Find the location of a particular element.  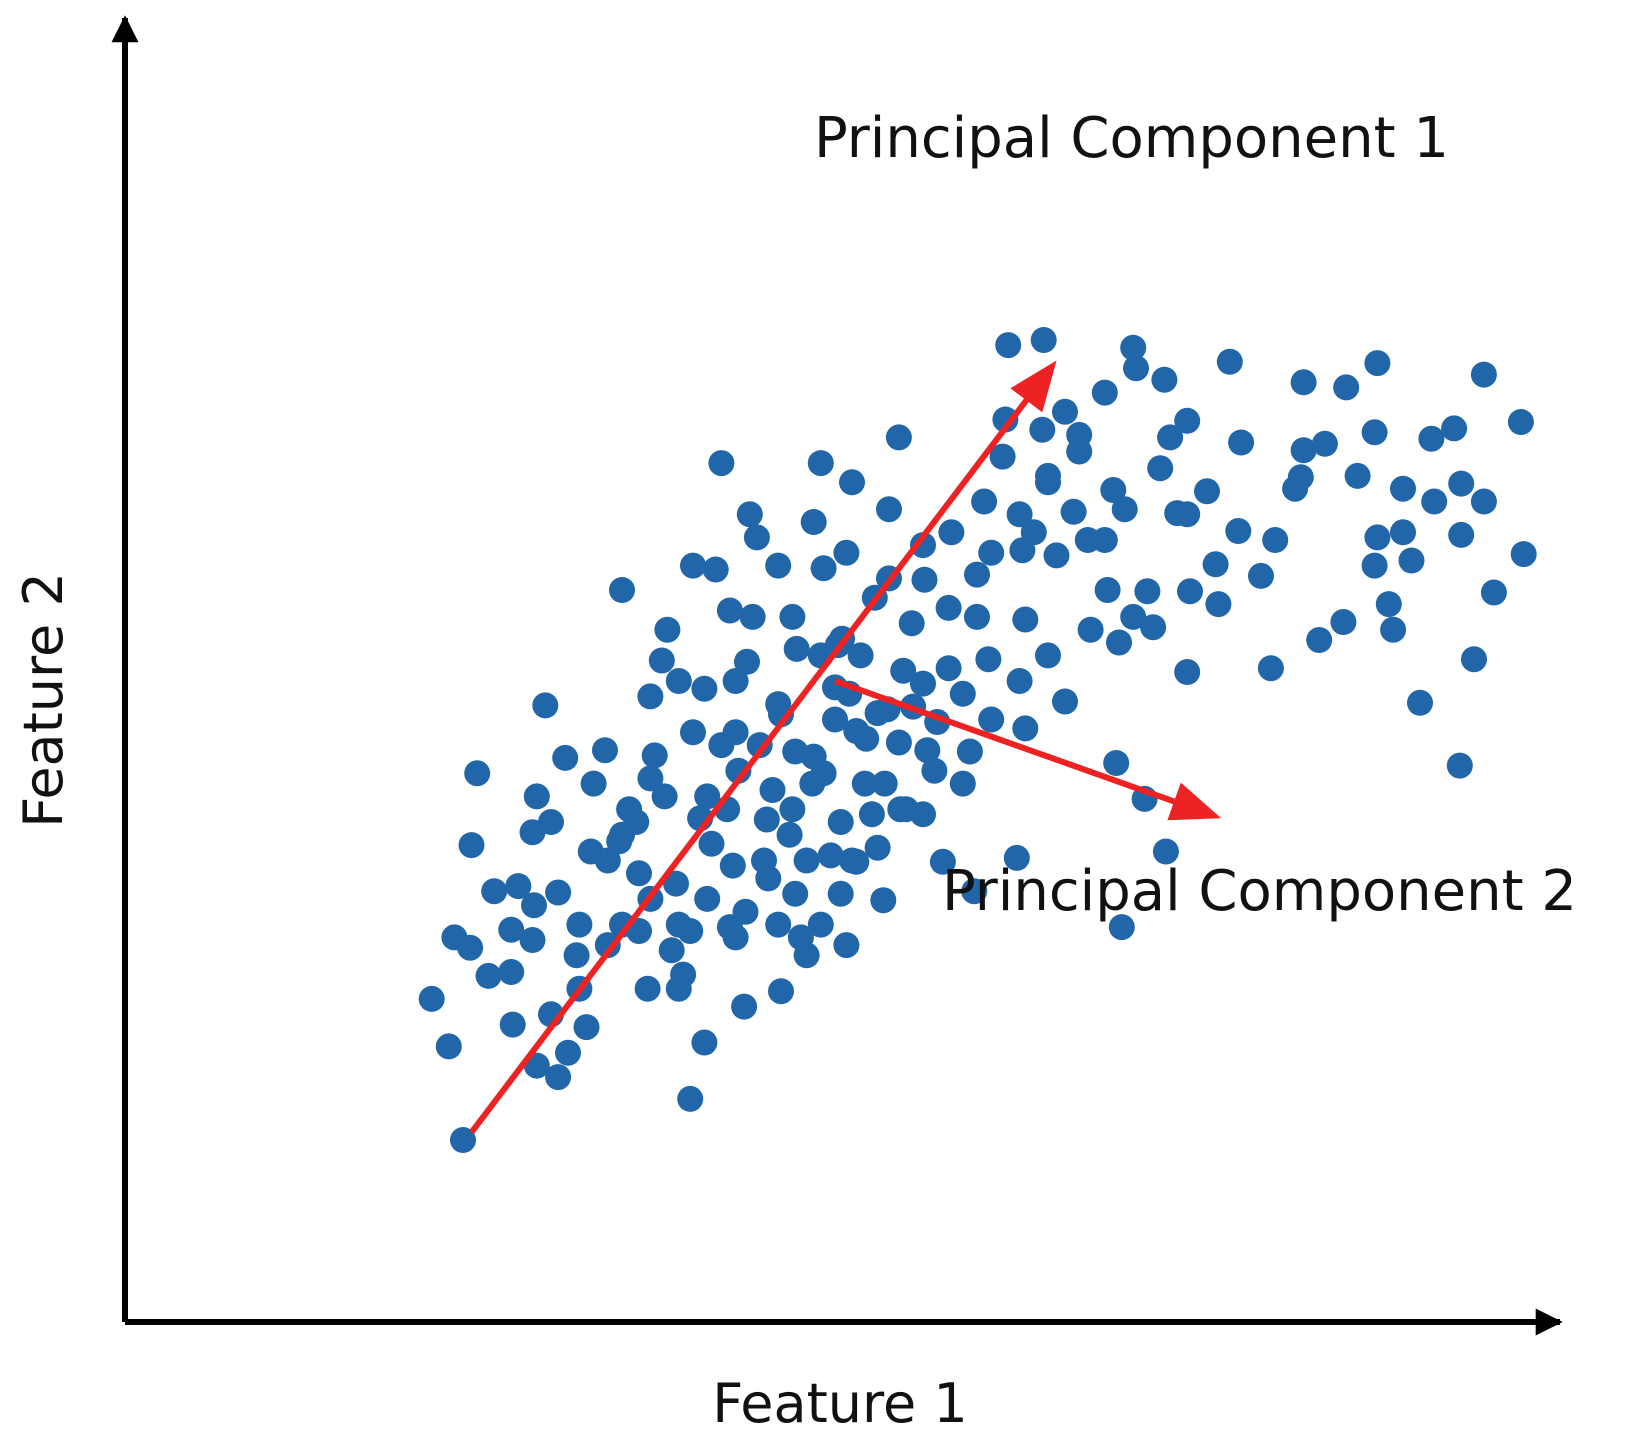

principal-component-1-arrowhead is located at coordinates (1033, 386).